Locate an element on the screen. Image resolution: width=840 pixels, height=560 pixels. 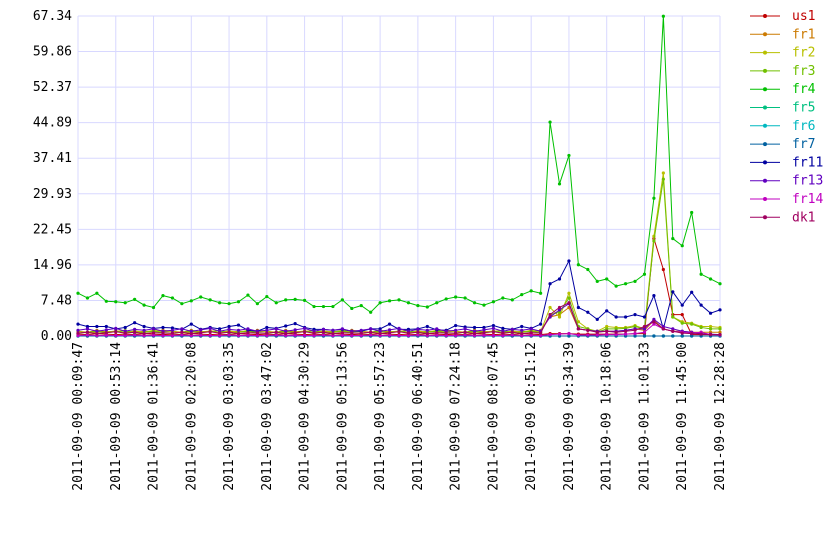
y-tick-label: 14.96 is located at coordinates (52, 265).